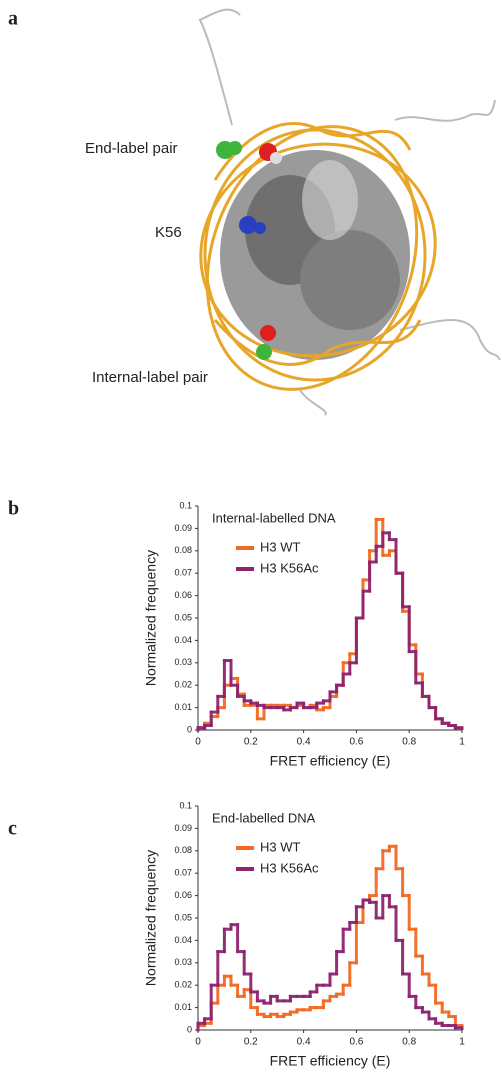 Image resolution: width=502 pixels, height=1073 pixels. Describe the element at coordinates (276, 158) in the screenshot. I see `sphere-white` at that location.